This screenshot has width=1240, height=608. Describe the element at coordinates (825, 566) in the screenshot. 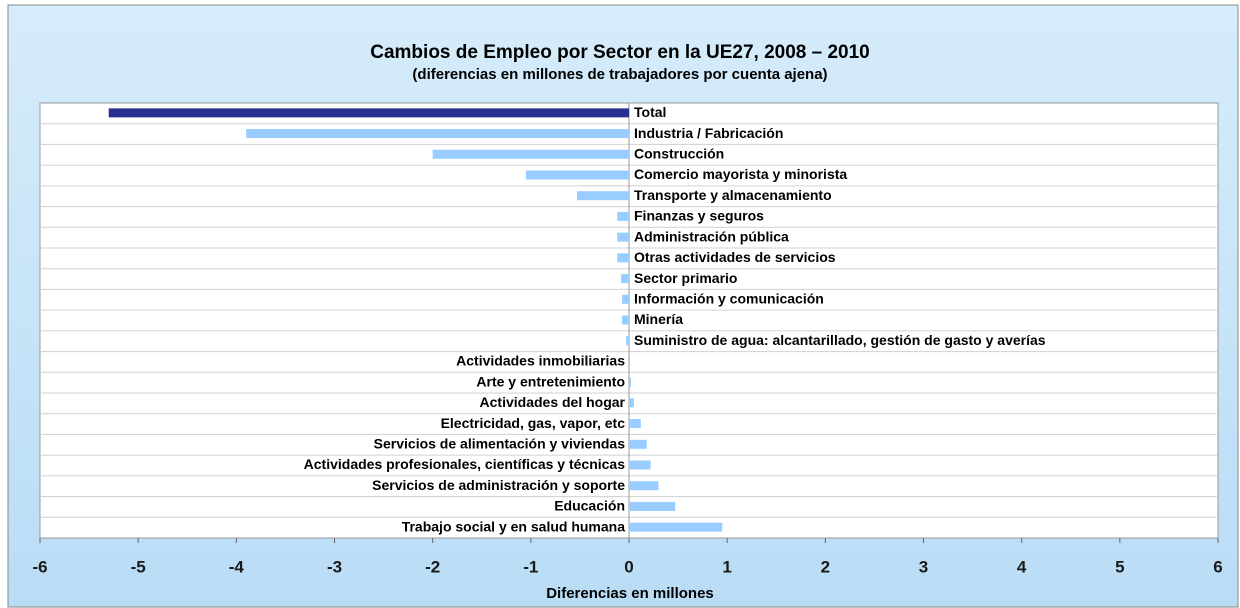

I see `x-tick-label: 2` at that location.